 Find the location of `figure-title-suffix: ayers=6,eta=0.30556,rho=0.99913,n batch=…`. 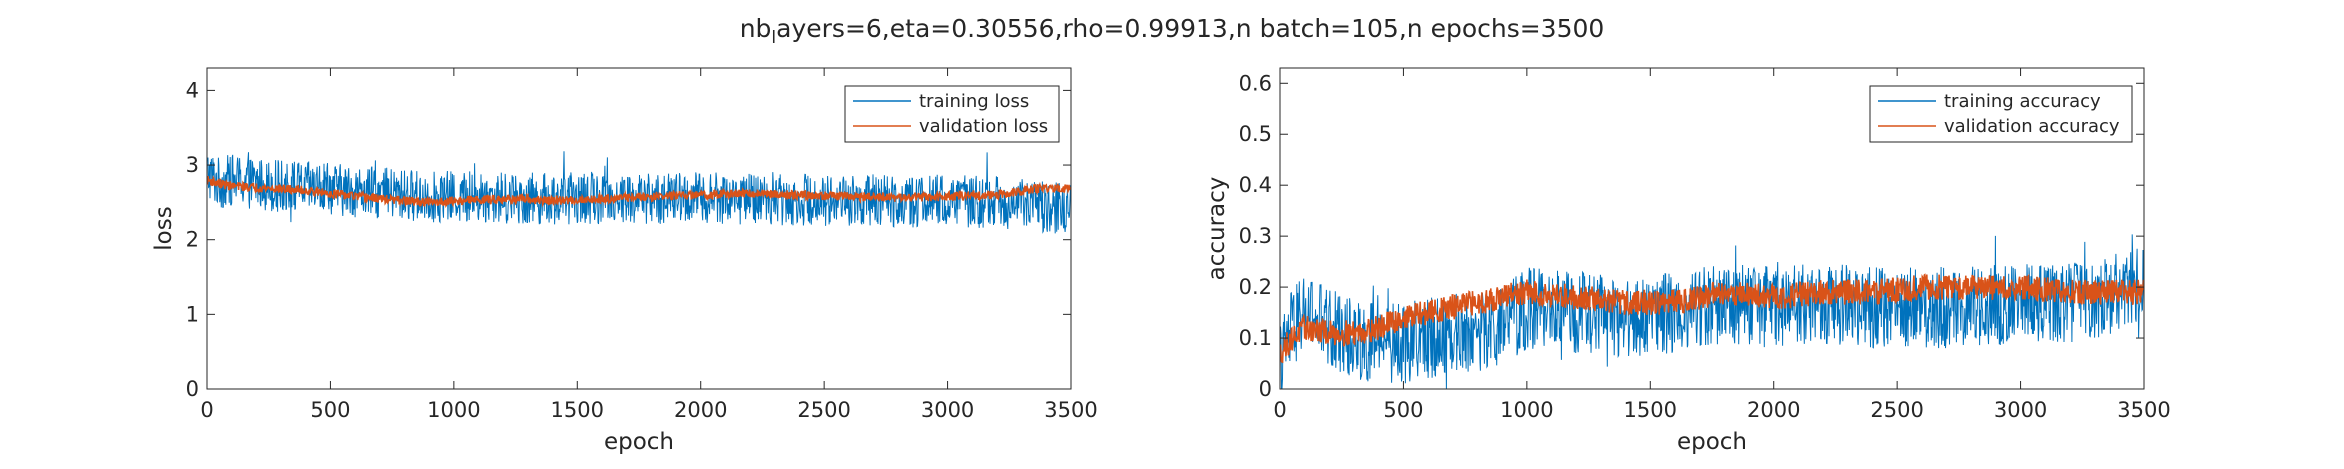

figure-title-suffix: ayers=6,eta=0.30556,rho=0.99913,n batch=… is located at coordinates (1190, 28).